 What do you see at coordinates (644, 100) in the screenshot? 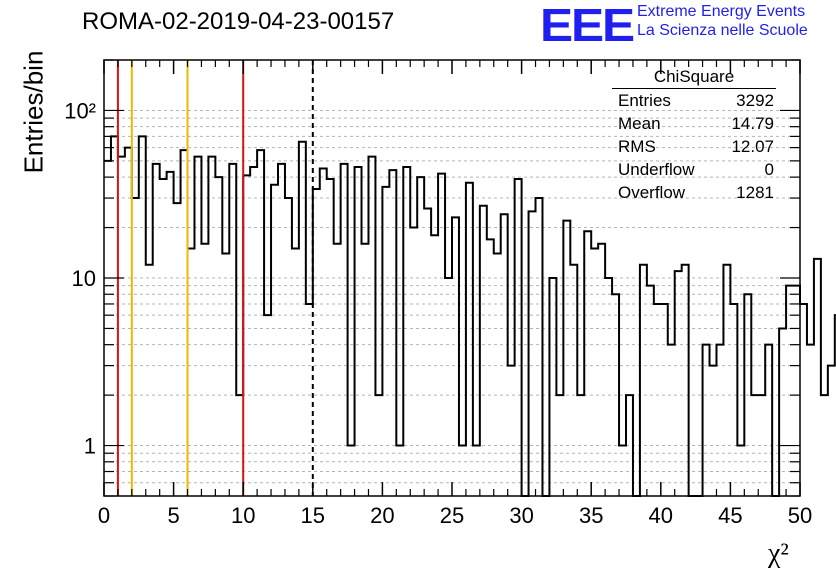
I see `stats-label: Entries` at bounding box center [644, 100].